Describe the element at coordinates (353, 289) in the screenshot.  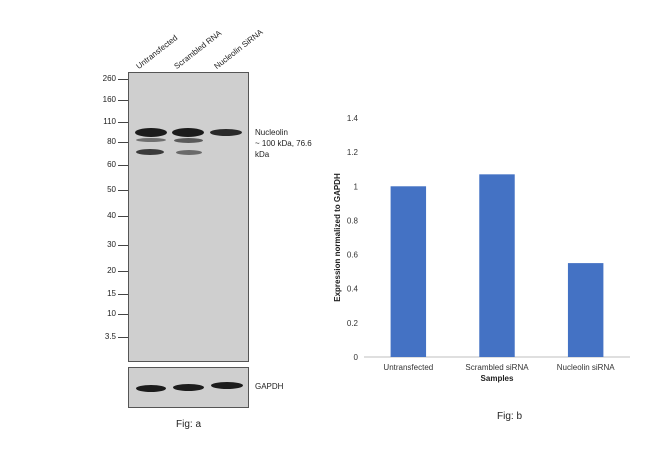
I see `y-tick-label: 0.4` at that location.